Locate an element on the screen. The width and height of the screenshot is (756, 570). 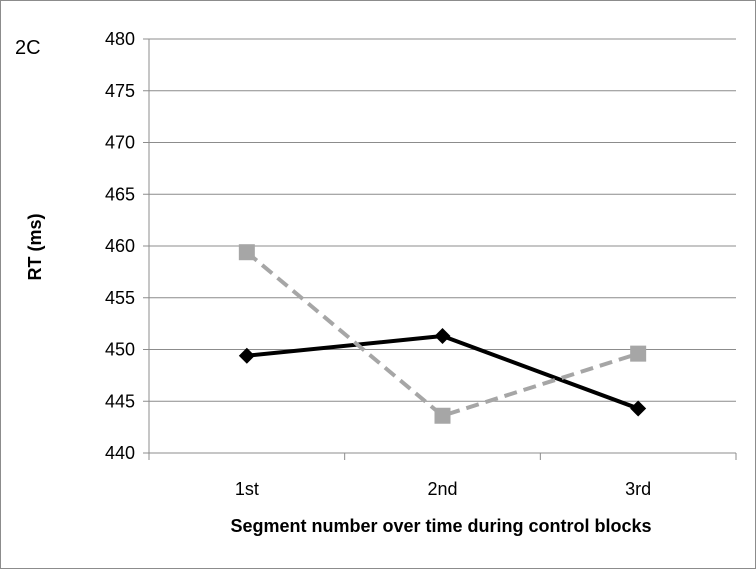
y-tick-label: 455 is located at coordinates (120, 298).